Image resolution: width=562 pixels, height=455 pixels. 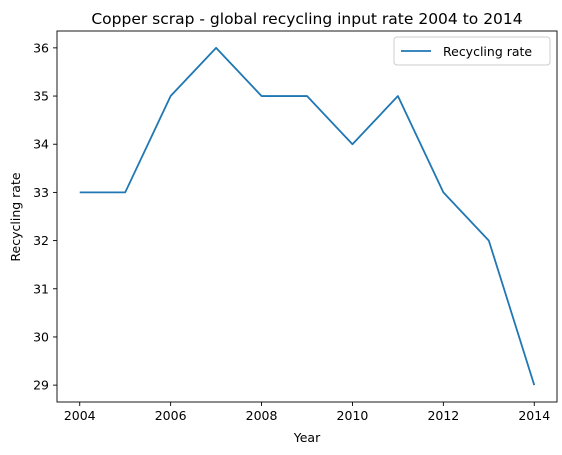 I want to click on x-tick-label: 2004, so click(x=80, y=415).